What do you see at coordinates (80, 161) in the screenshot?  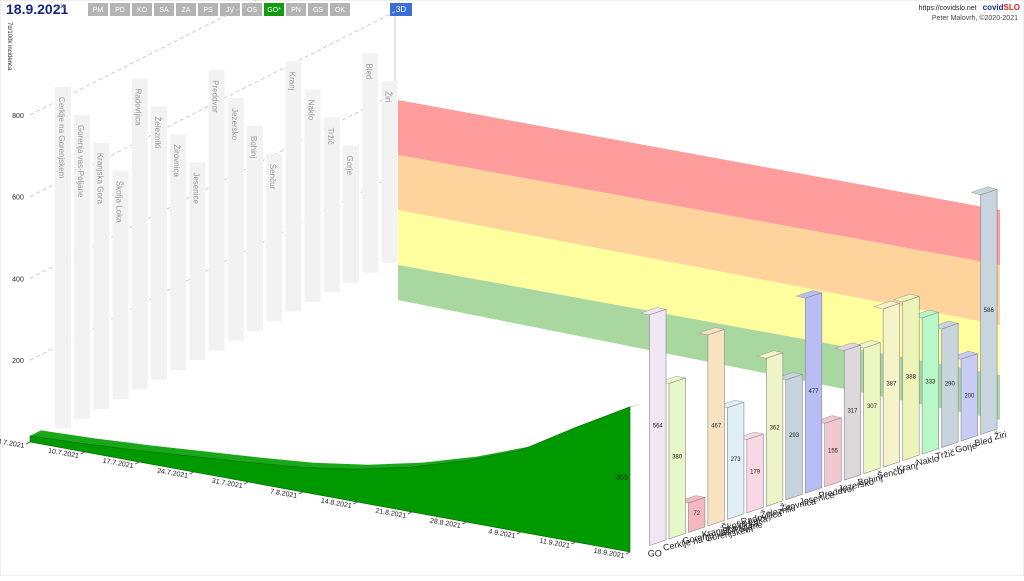 I see `back-wall-name: Gorenja vas-Poljane` at bounding box center [80, 161].